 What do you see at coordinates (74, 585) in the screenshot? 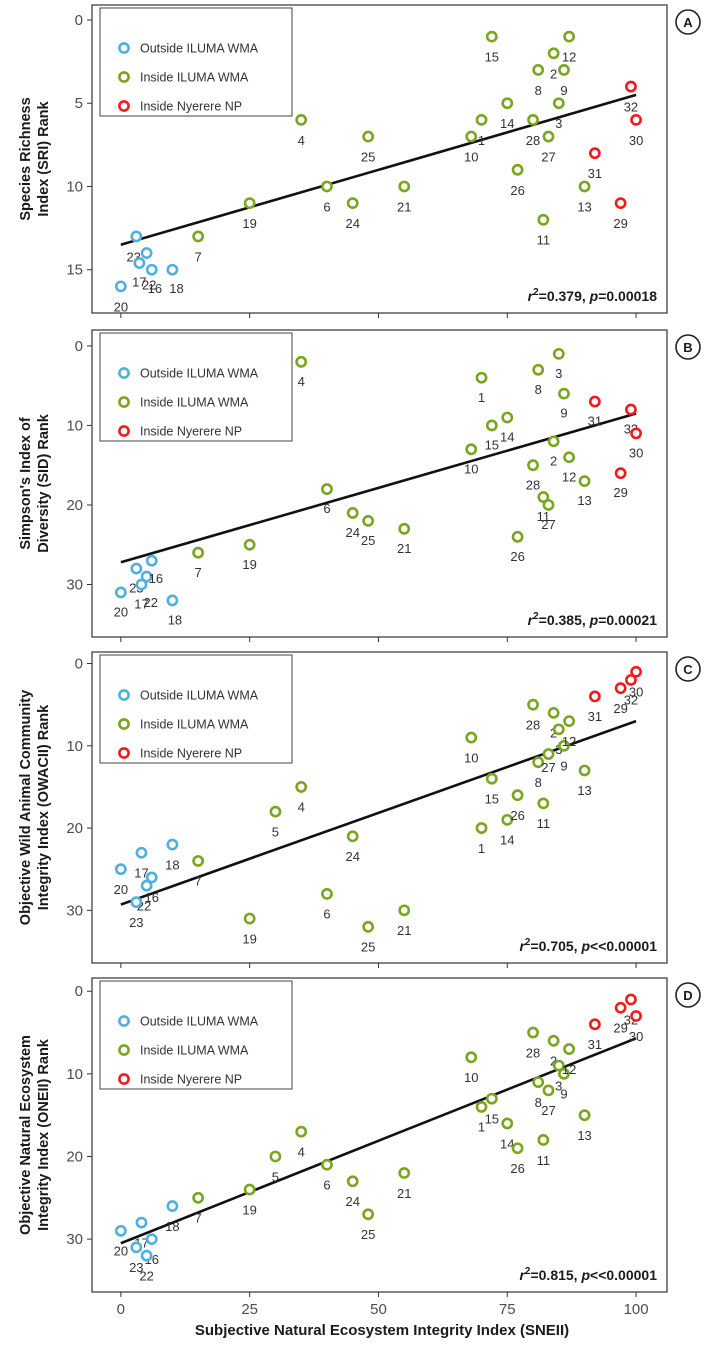
I see `y-tick-label: 30` at bounding box center [74, 585].